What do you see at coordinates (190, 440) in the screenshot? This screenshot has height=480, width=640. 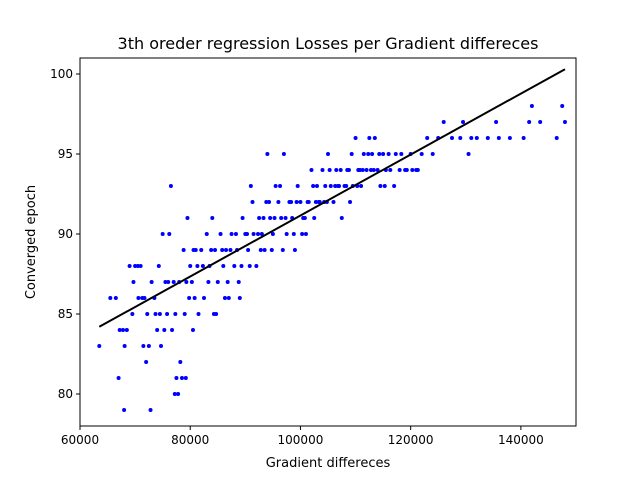 I see `x-tick-label: 80000` at bounding box center [190, 440].